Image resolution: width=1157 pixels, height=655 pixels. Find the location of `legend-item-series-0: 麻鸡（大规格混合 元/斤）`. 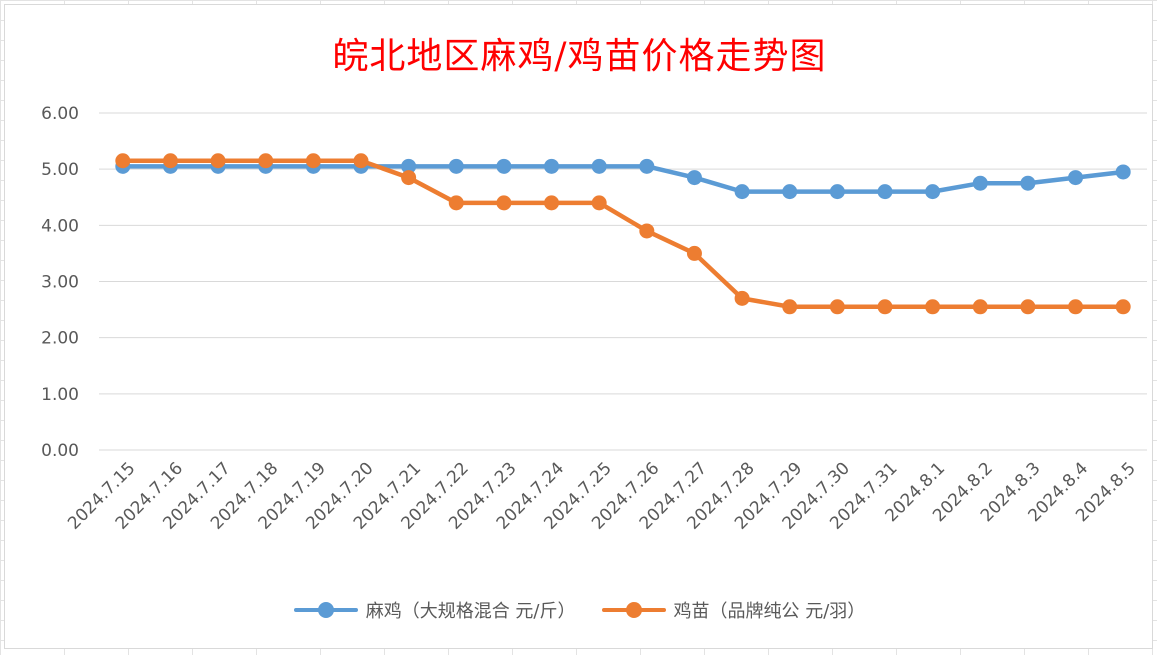

legend-item-series-0: 麻鸡（大规格混合 元/斤） is located at coordinates (434, 610).